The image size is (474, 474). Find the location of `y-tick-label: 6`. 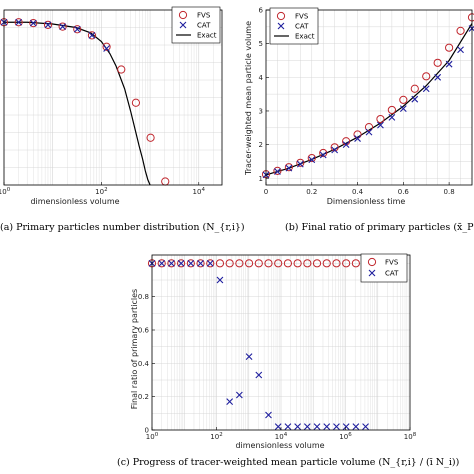

y-tick-label: 6 is located at coordinates (261, 11).